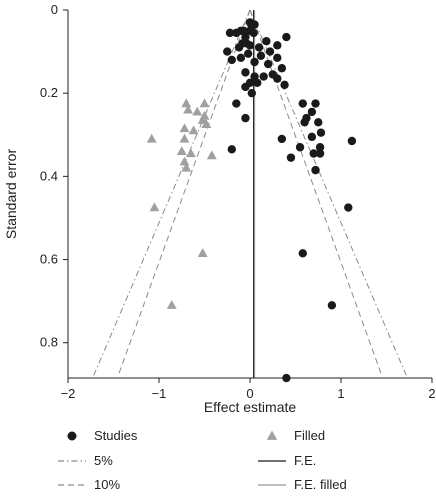  I want to click on y-tick-label: 0, so click(54, 9).